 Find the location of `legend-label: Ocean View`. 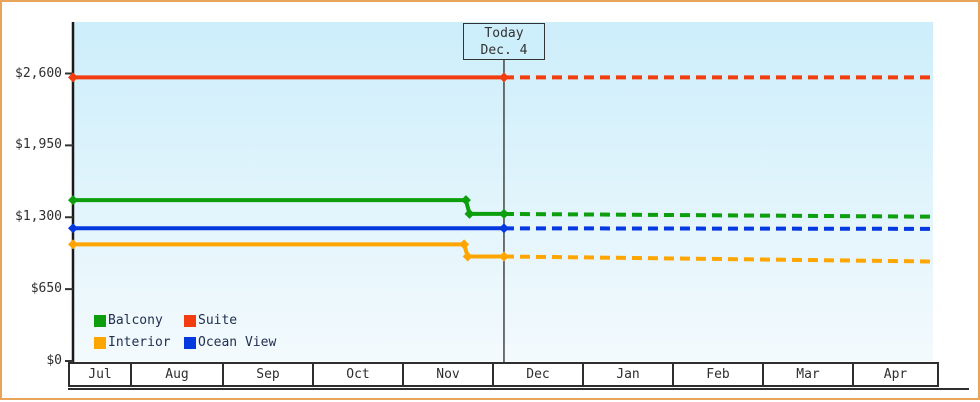

legend-label: Ocean View is located at coordinates (237, 342).